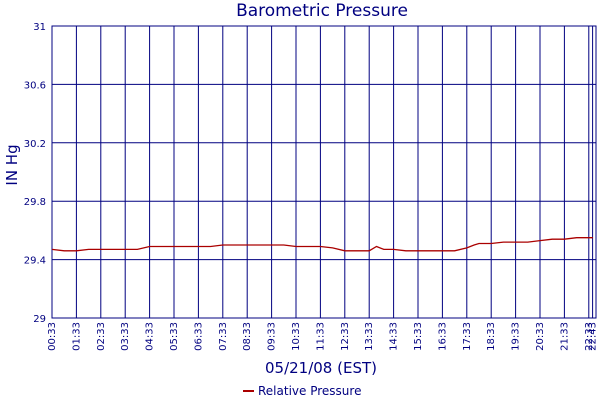  I want to click on y-axis-ticks: 29 29.4 29.8 30.2 30.6 31, so click(35, 173).